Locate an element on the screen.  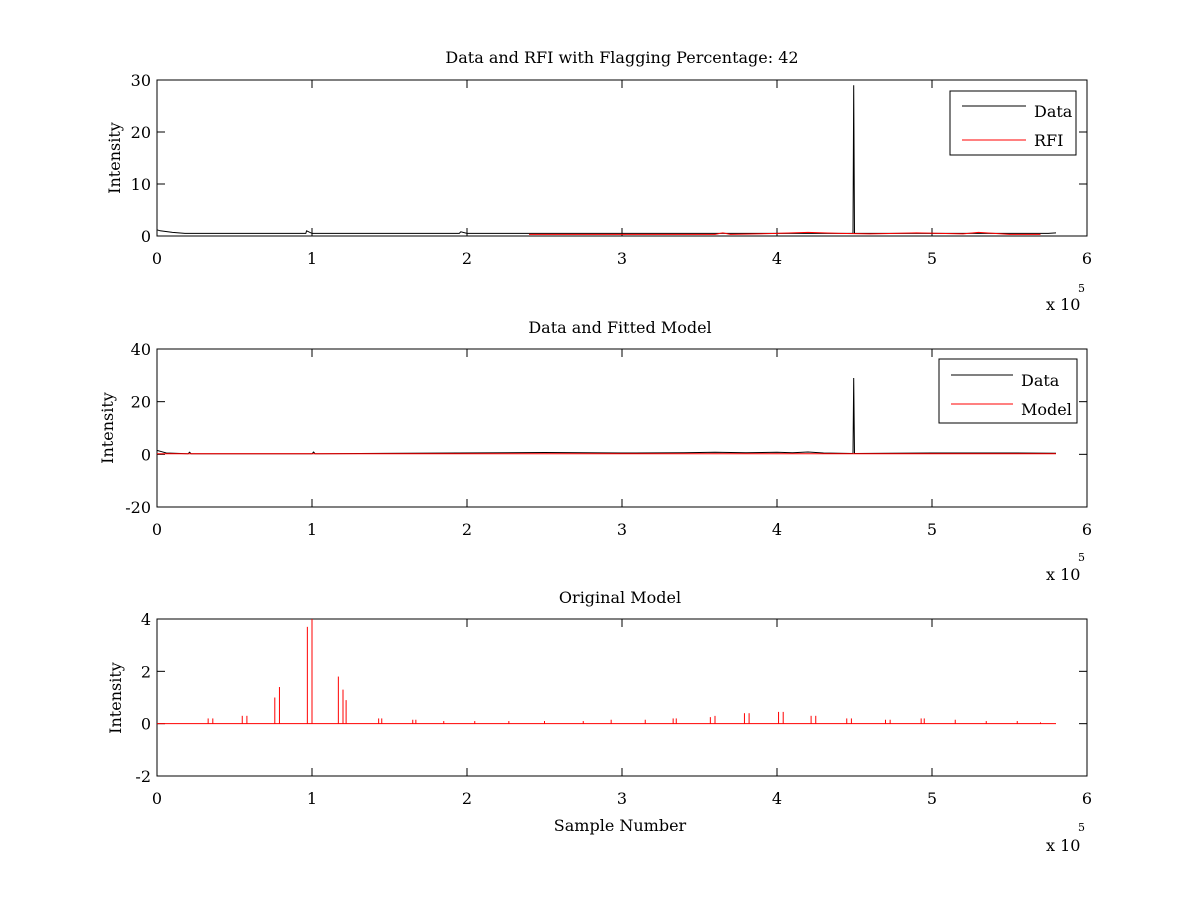
chart-3-xtick-label: 3 is located at coordinates (622, 798).